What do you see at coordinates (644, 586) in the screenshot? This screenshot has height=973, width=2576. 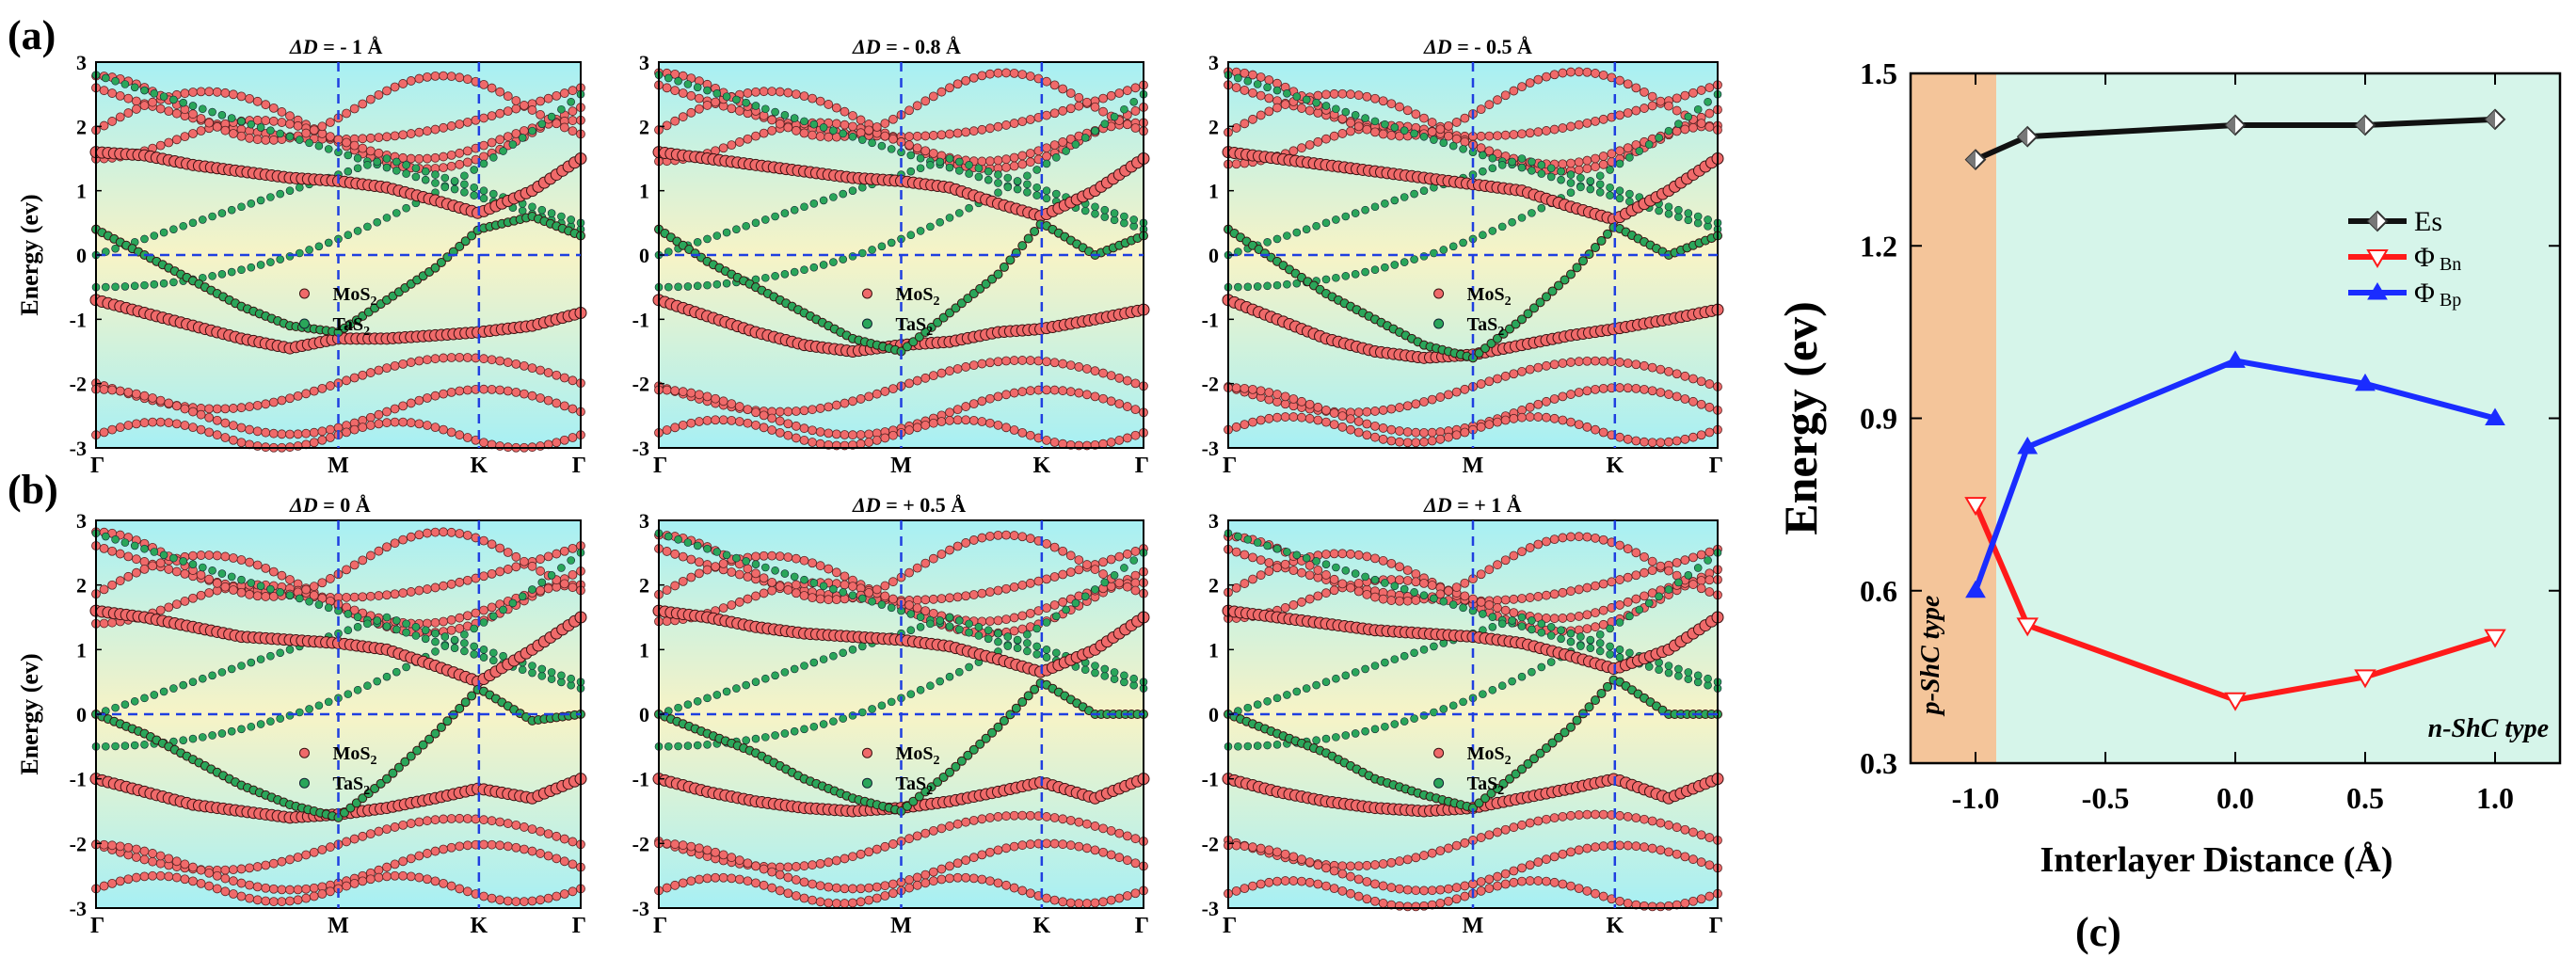 I see `y-tick-label: 2` at bounding box center [644, 586].